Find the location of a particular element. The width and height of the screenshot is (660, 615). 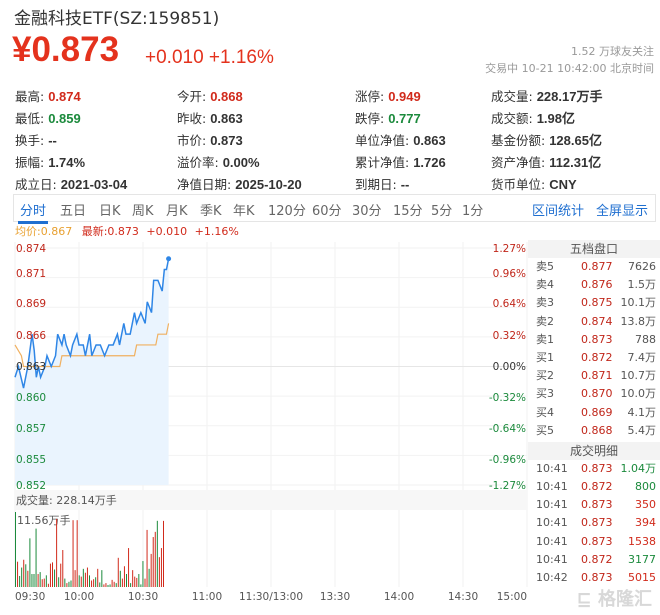

level-volume: 10.0万 is located at coordinates (638, 394).